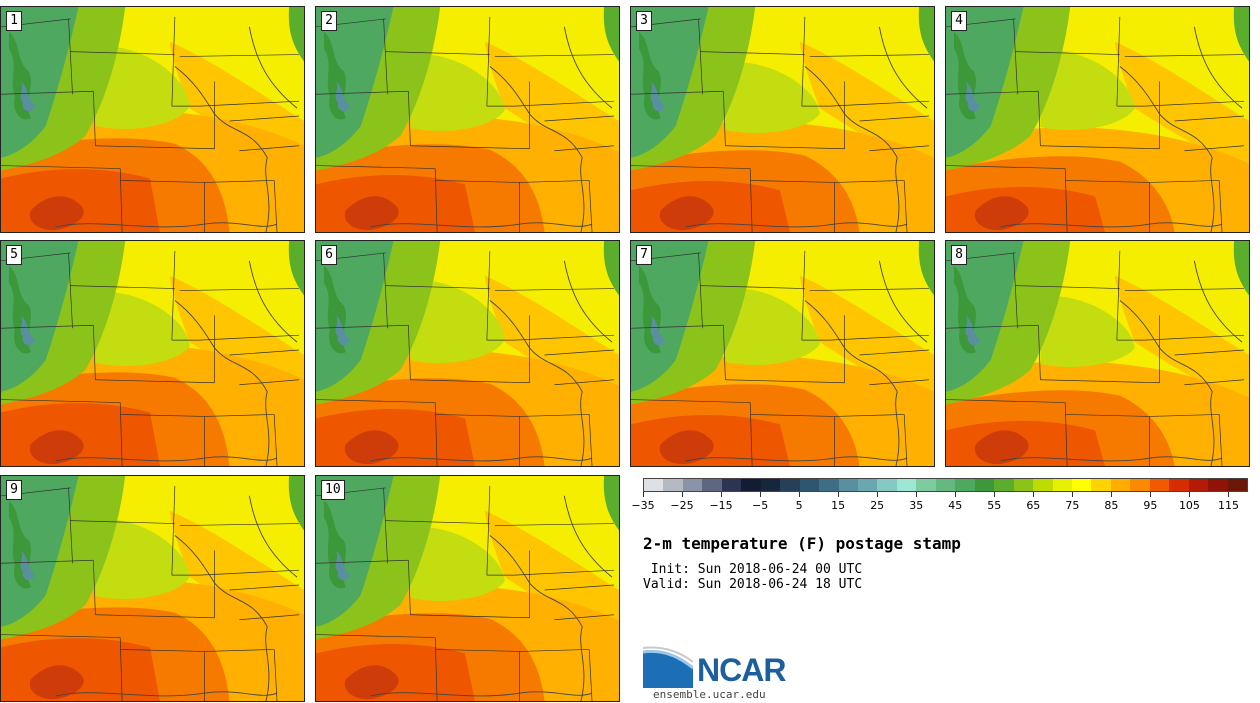 Image resolution: width=1260 pixels, height=703 pixels. What do you see at coordinates (802, 543) in the screenshot?
I see `plot-title: 2-m temperature (F) postage stamp` at bounding box center [802, 543].